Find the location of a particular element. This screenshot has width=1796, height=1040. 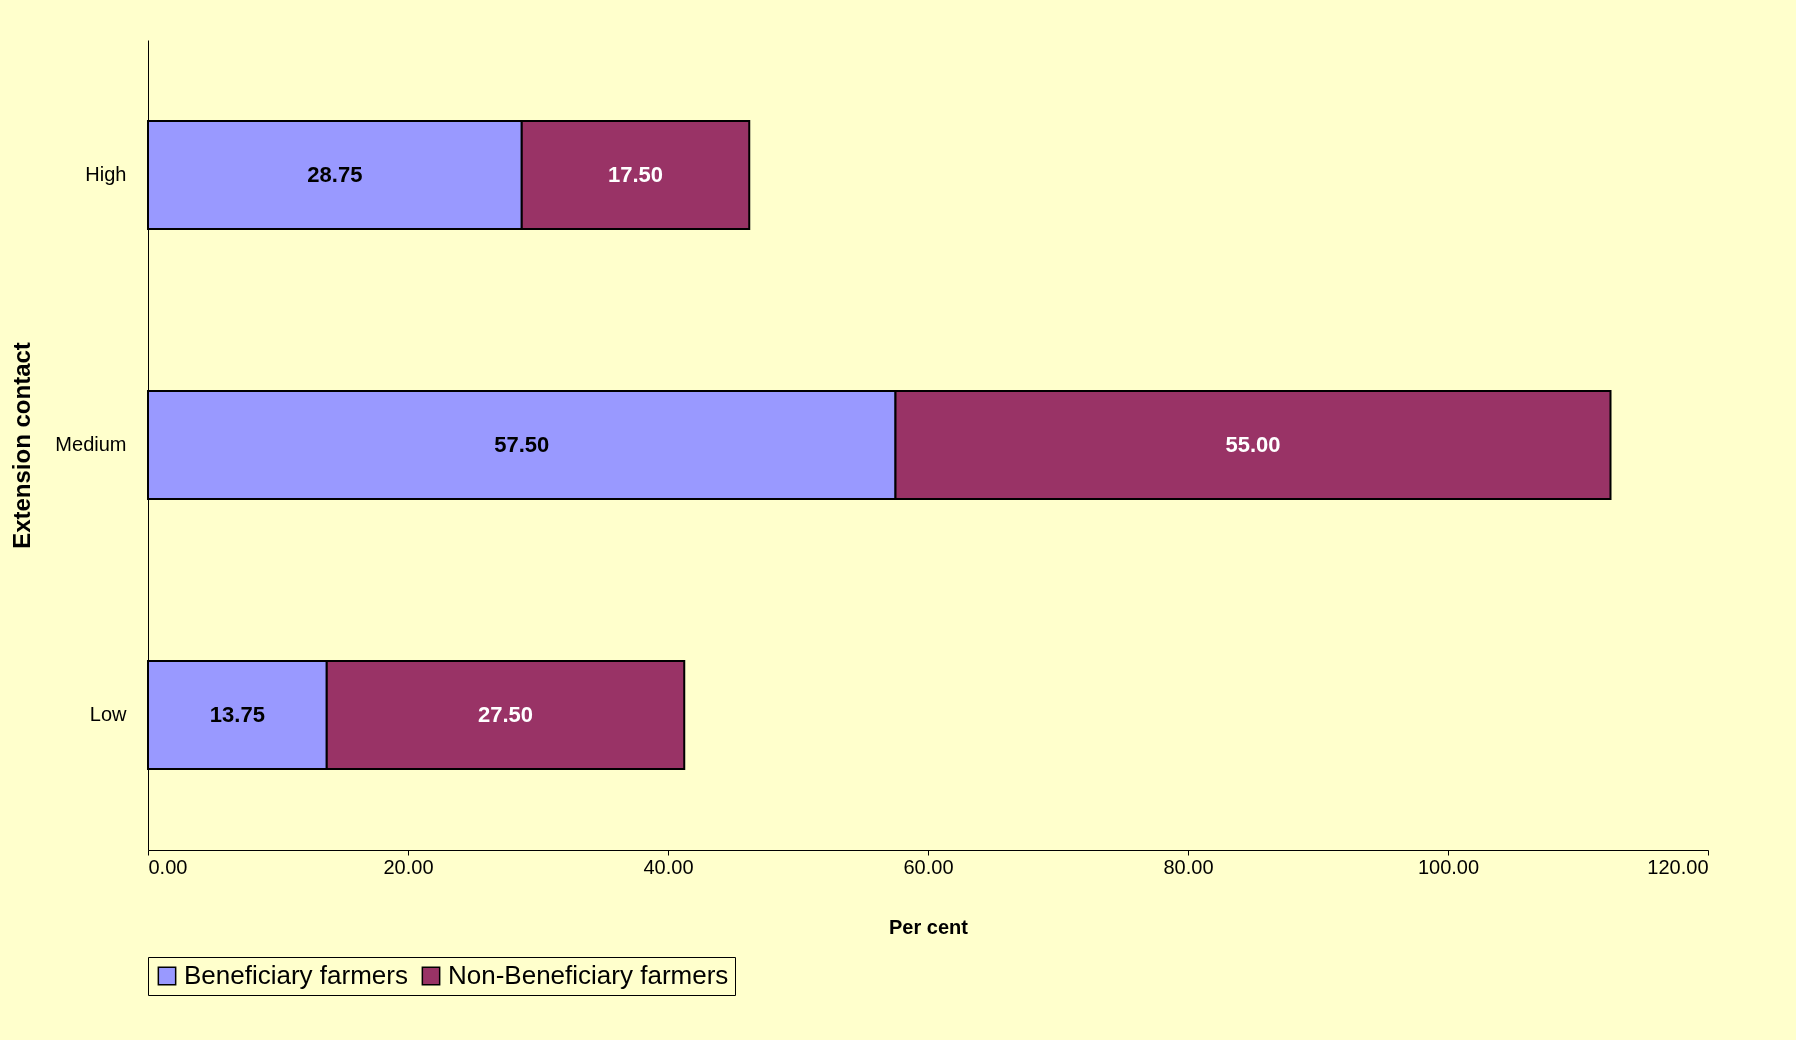

data-label: 55.00 is located at coordinates (1253, 444).